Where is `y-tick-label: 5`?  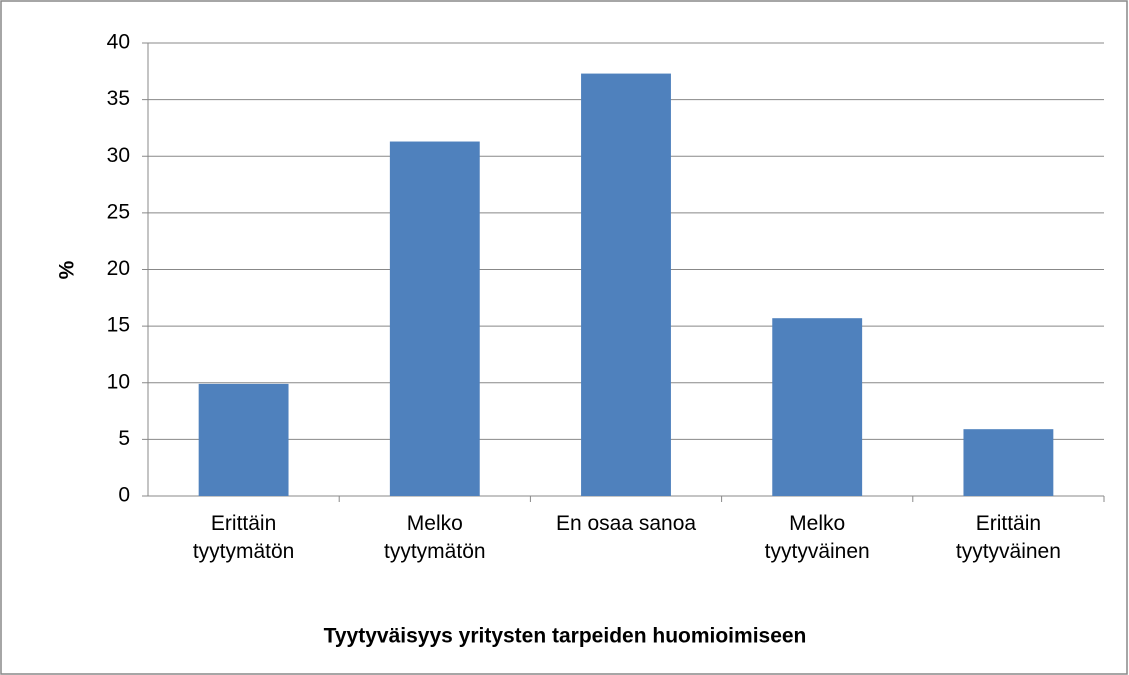 y-tick-label: 5 is located at coordinates (124, 438).